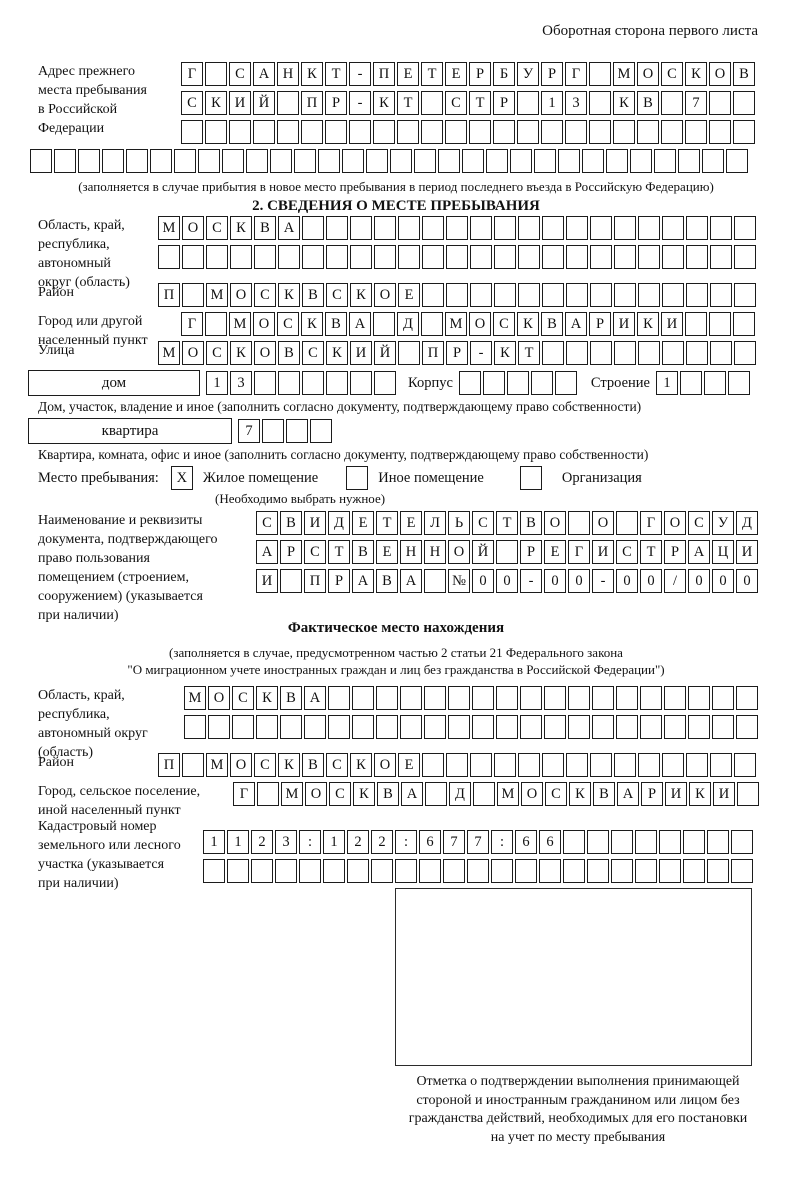 This screenshot has height=1180, width=800. Describe the element at coordinates (675, 581) in the screenshot. I see `char-cell: /` at that location.